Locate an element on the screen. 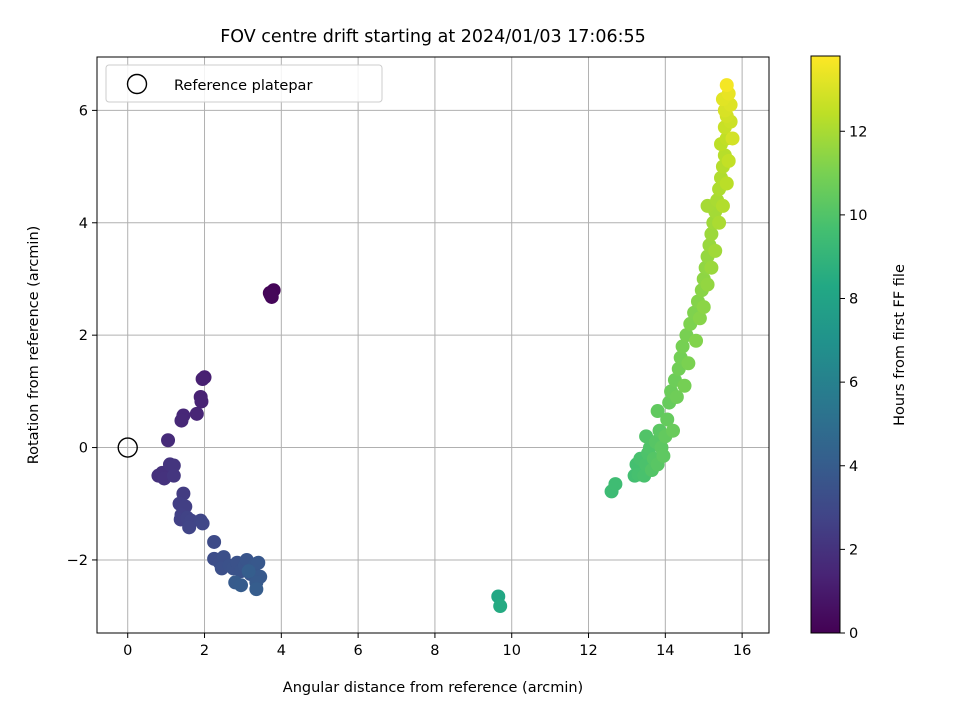 This screenshot has height=724, width=960. colorbar-tick-label: 4 is located at coordinates (853, 467).